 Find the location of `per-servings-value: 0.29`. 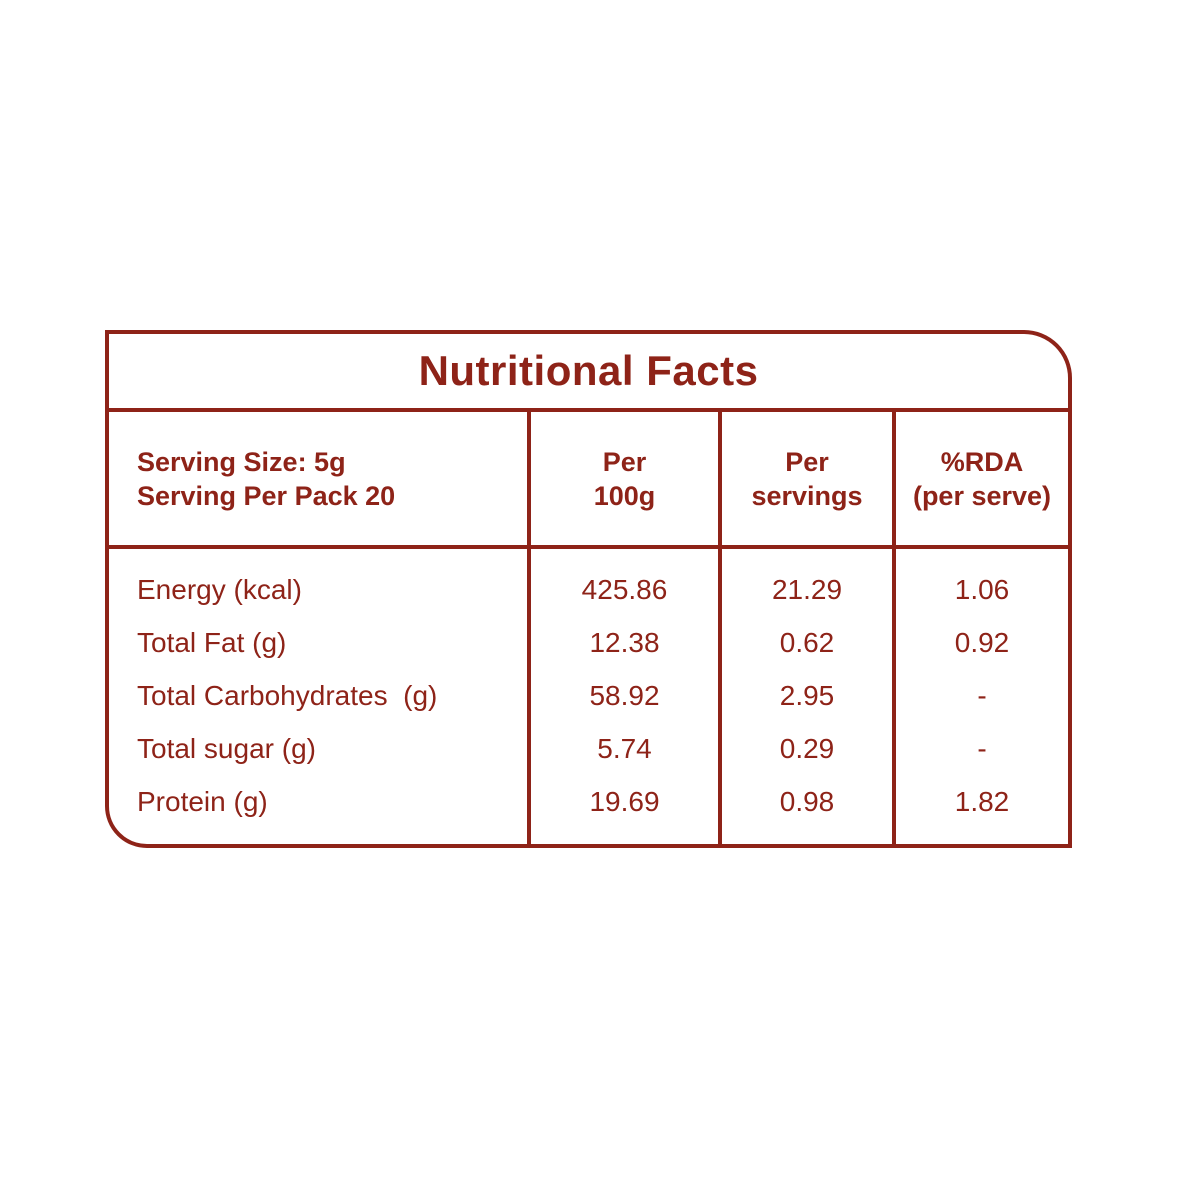

per-servings-value: 0.29 is located at coordinates (807, 748).